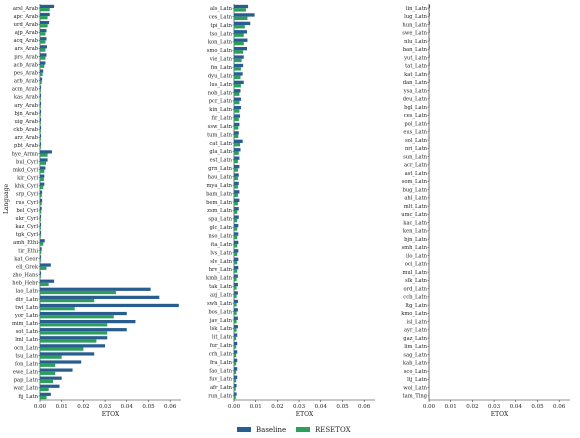  Describe the element at coordinates (415, 347) in the screenshot. I see `category-label: lim_Latn` at that location.